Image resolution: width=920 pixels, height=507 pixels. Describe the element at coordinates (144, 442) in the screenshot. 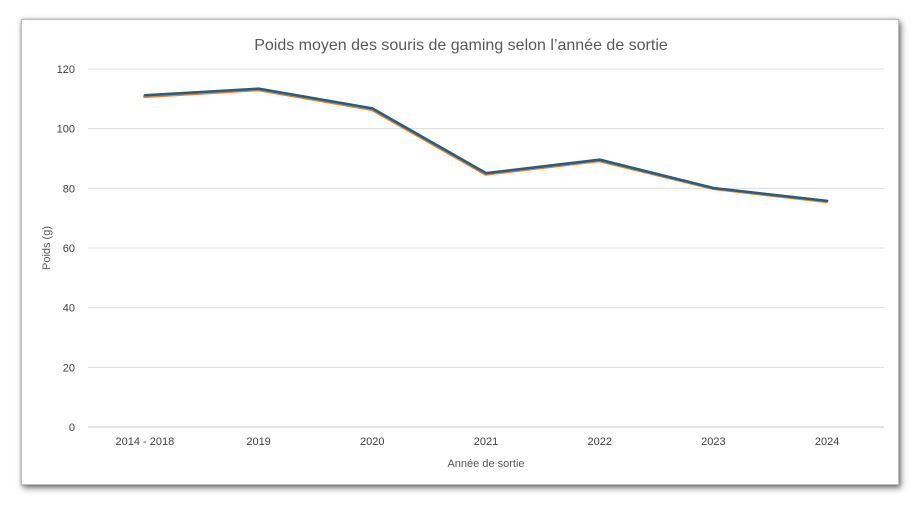

I see `x-tick-label: 2014 - 2018` at that location.